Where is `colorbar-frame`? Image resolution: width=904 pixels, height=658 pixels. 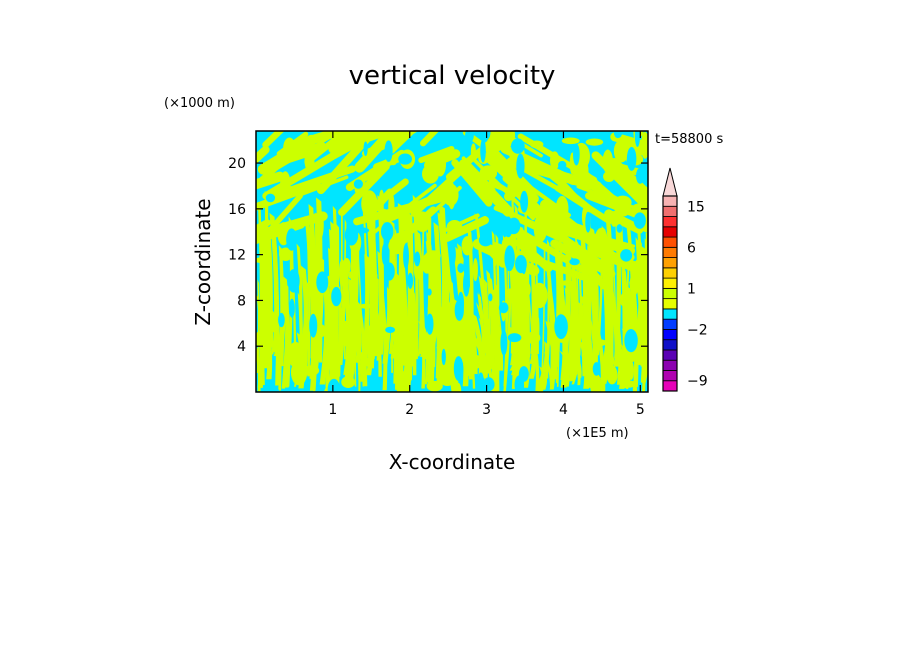
colorbar-frame is located at coordinates (670, 293).